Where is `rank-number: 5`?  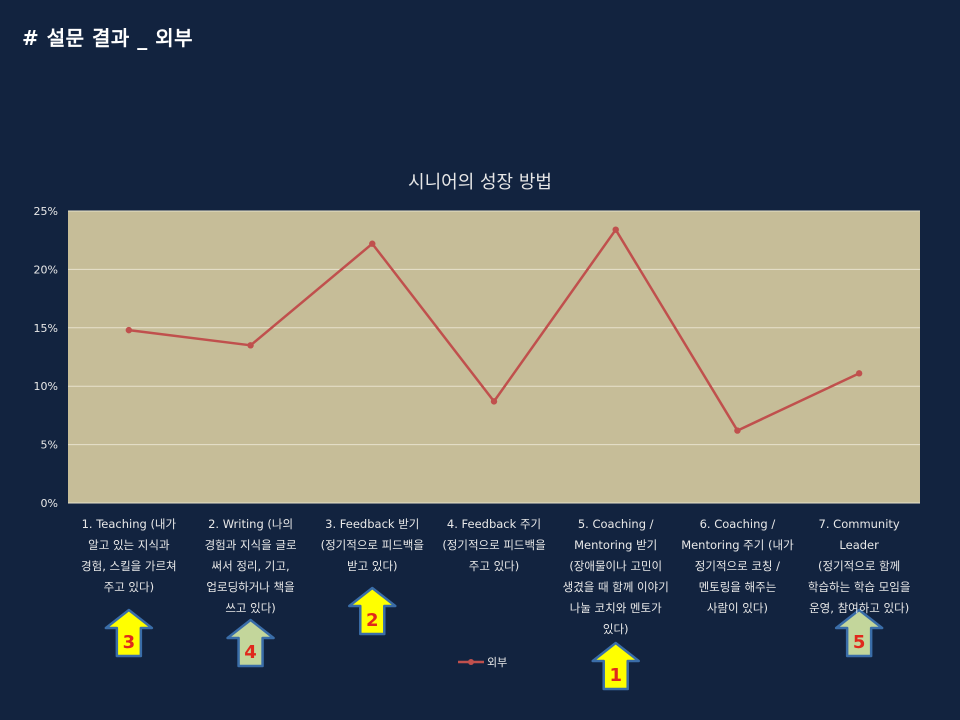 rank-number: 5 is located at coordinates (859, 642).